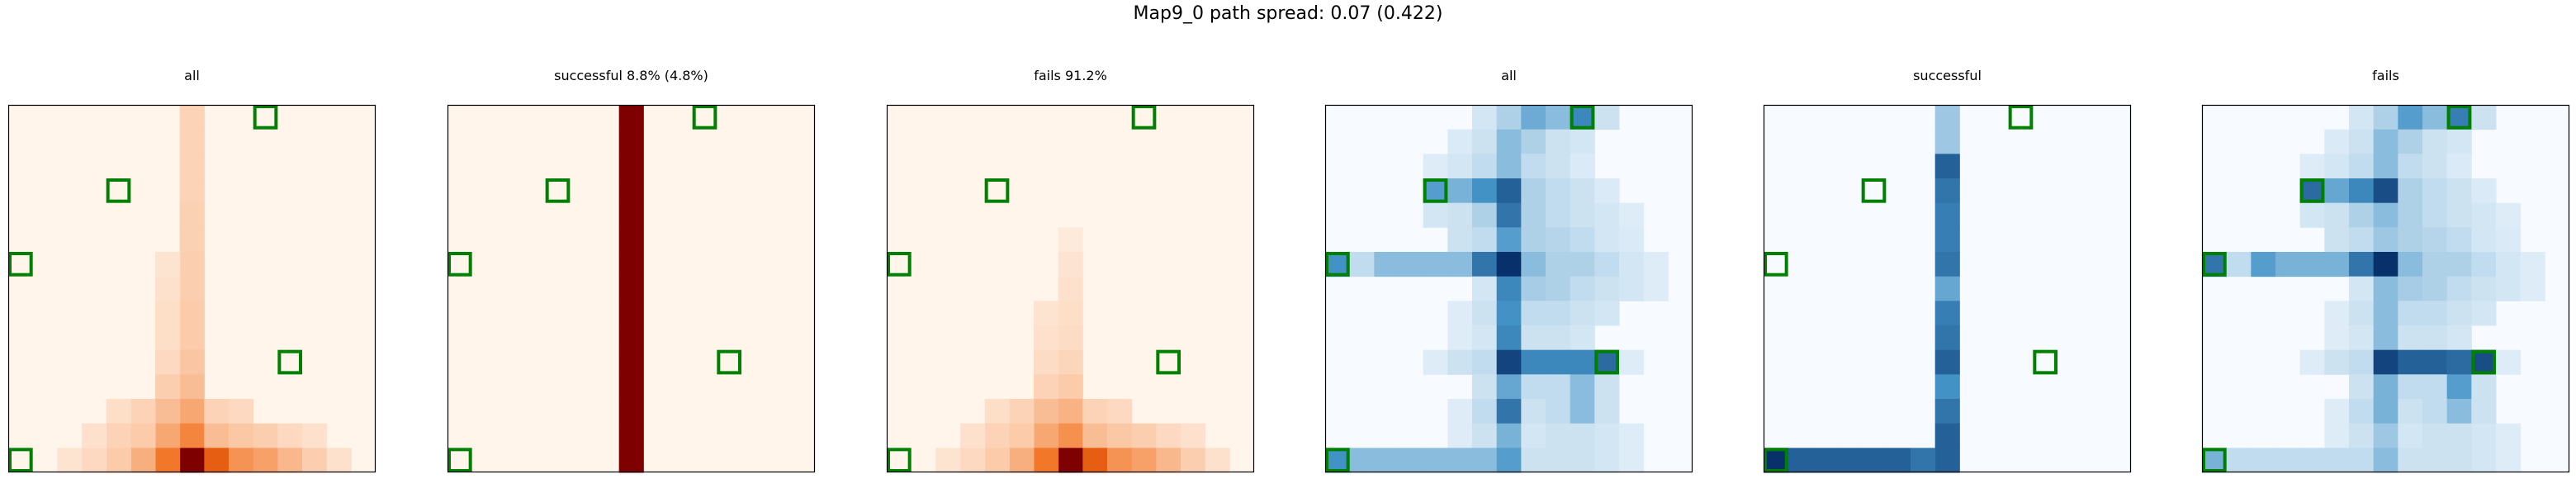  Describe the element at coordinates (2385, 76) in the screenshot. I see `panel-title: fails` at that location.